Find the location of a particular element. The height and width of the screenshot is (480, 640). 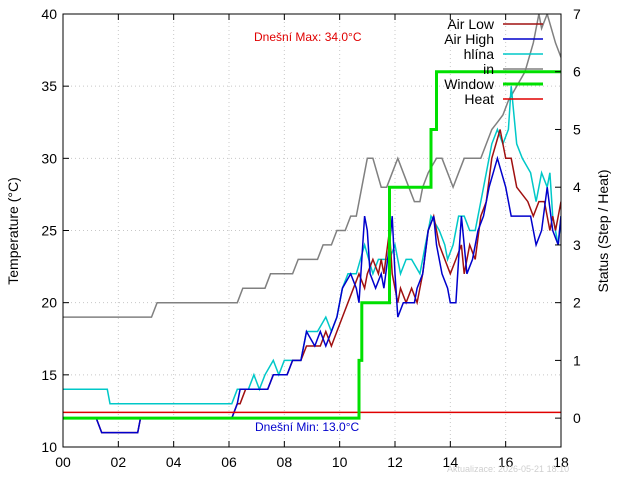

x-tick-label: 16 is located at coordinates (506, 462).